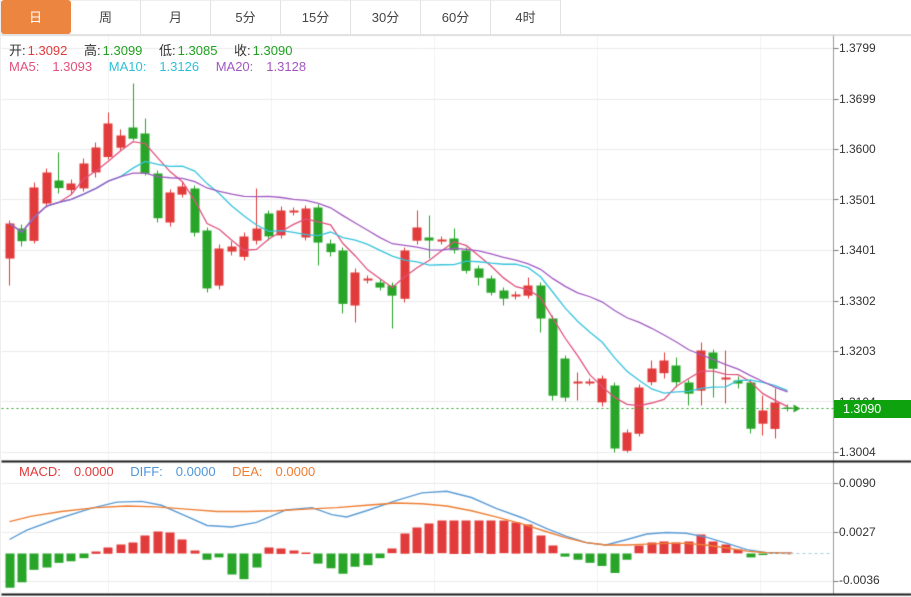 This screenshot has height=597, width=911. I want to click on high-value: 1.3099, so click(122, 50).